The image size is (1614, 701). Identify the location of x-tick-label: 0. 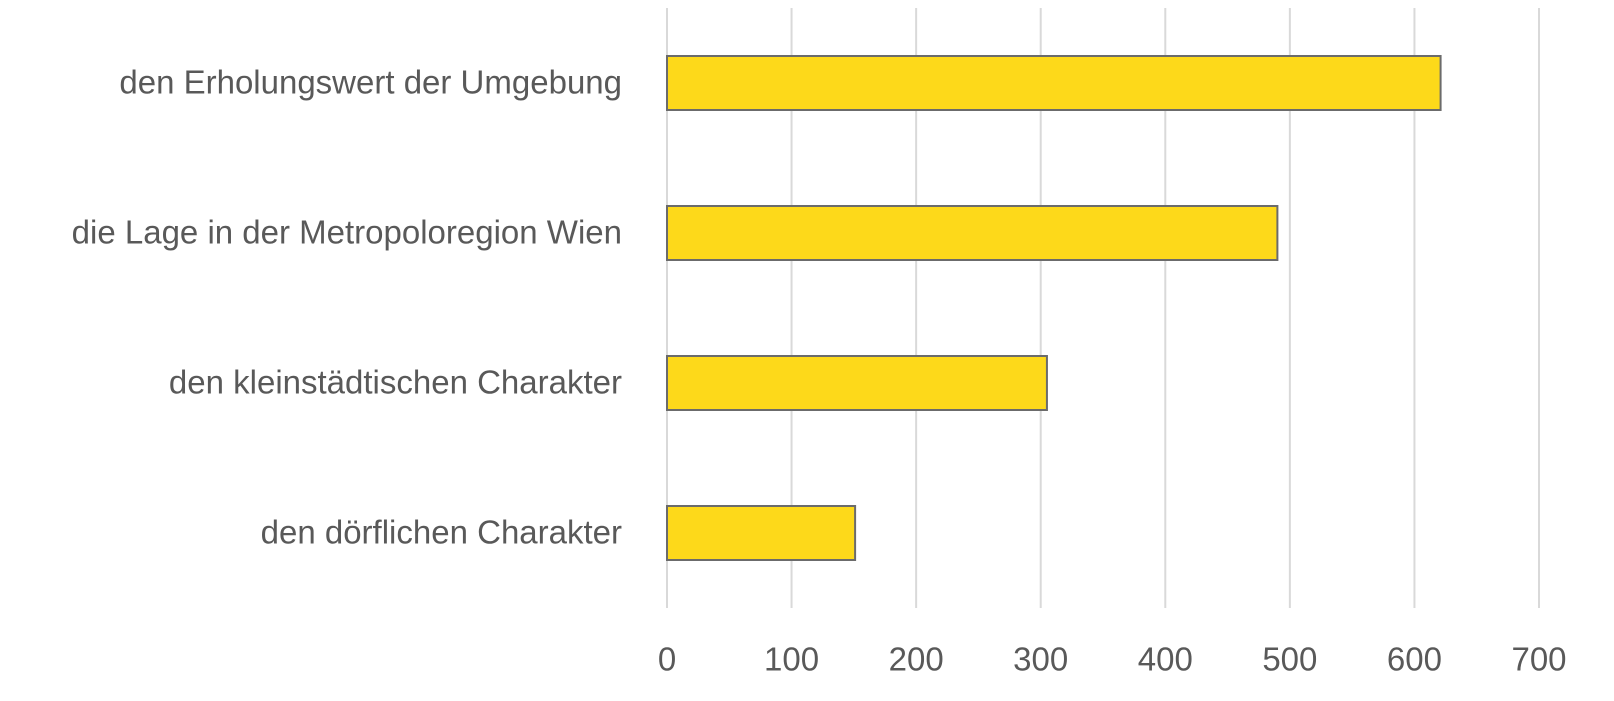
(667, 659).